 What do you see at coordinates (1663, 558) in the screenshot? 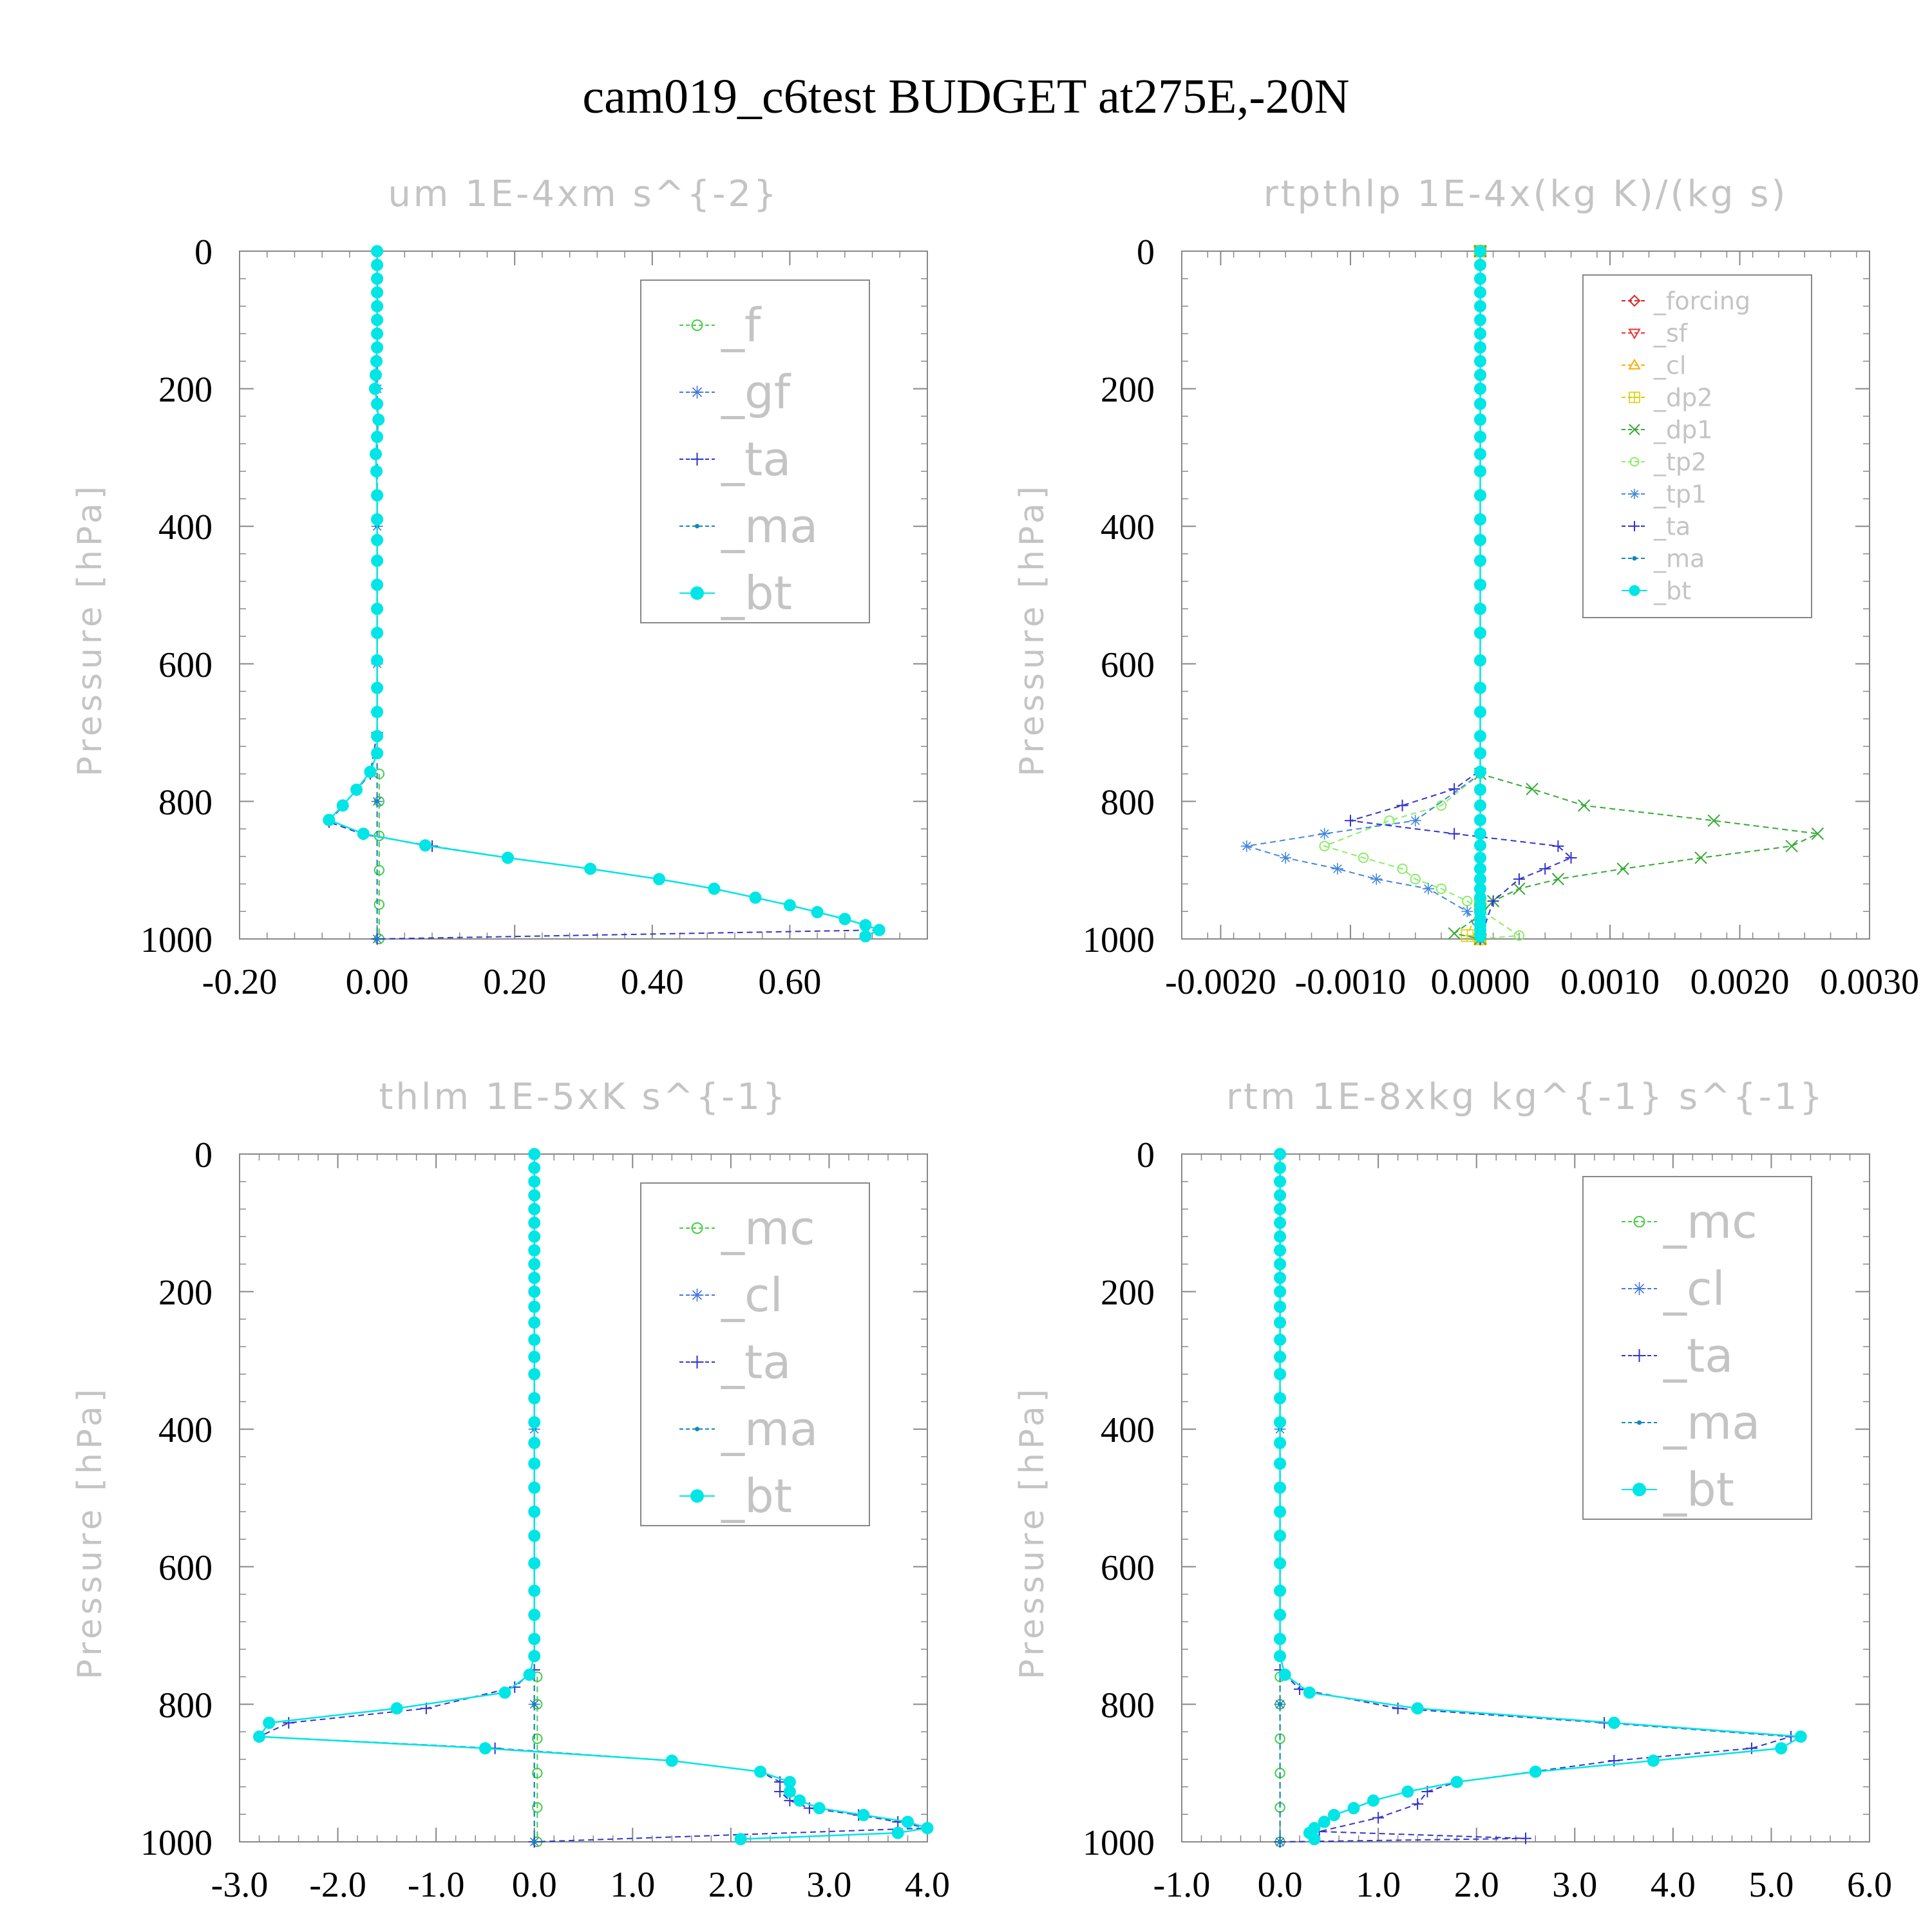
I see `legend-item: _ma` at bounding box center [1663, 558].